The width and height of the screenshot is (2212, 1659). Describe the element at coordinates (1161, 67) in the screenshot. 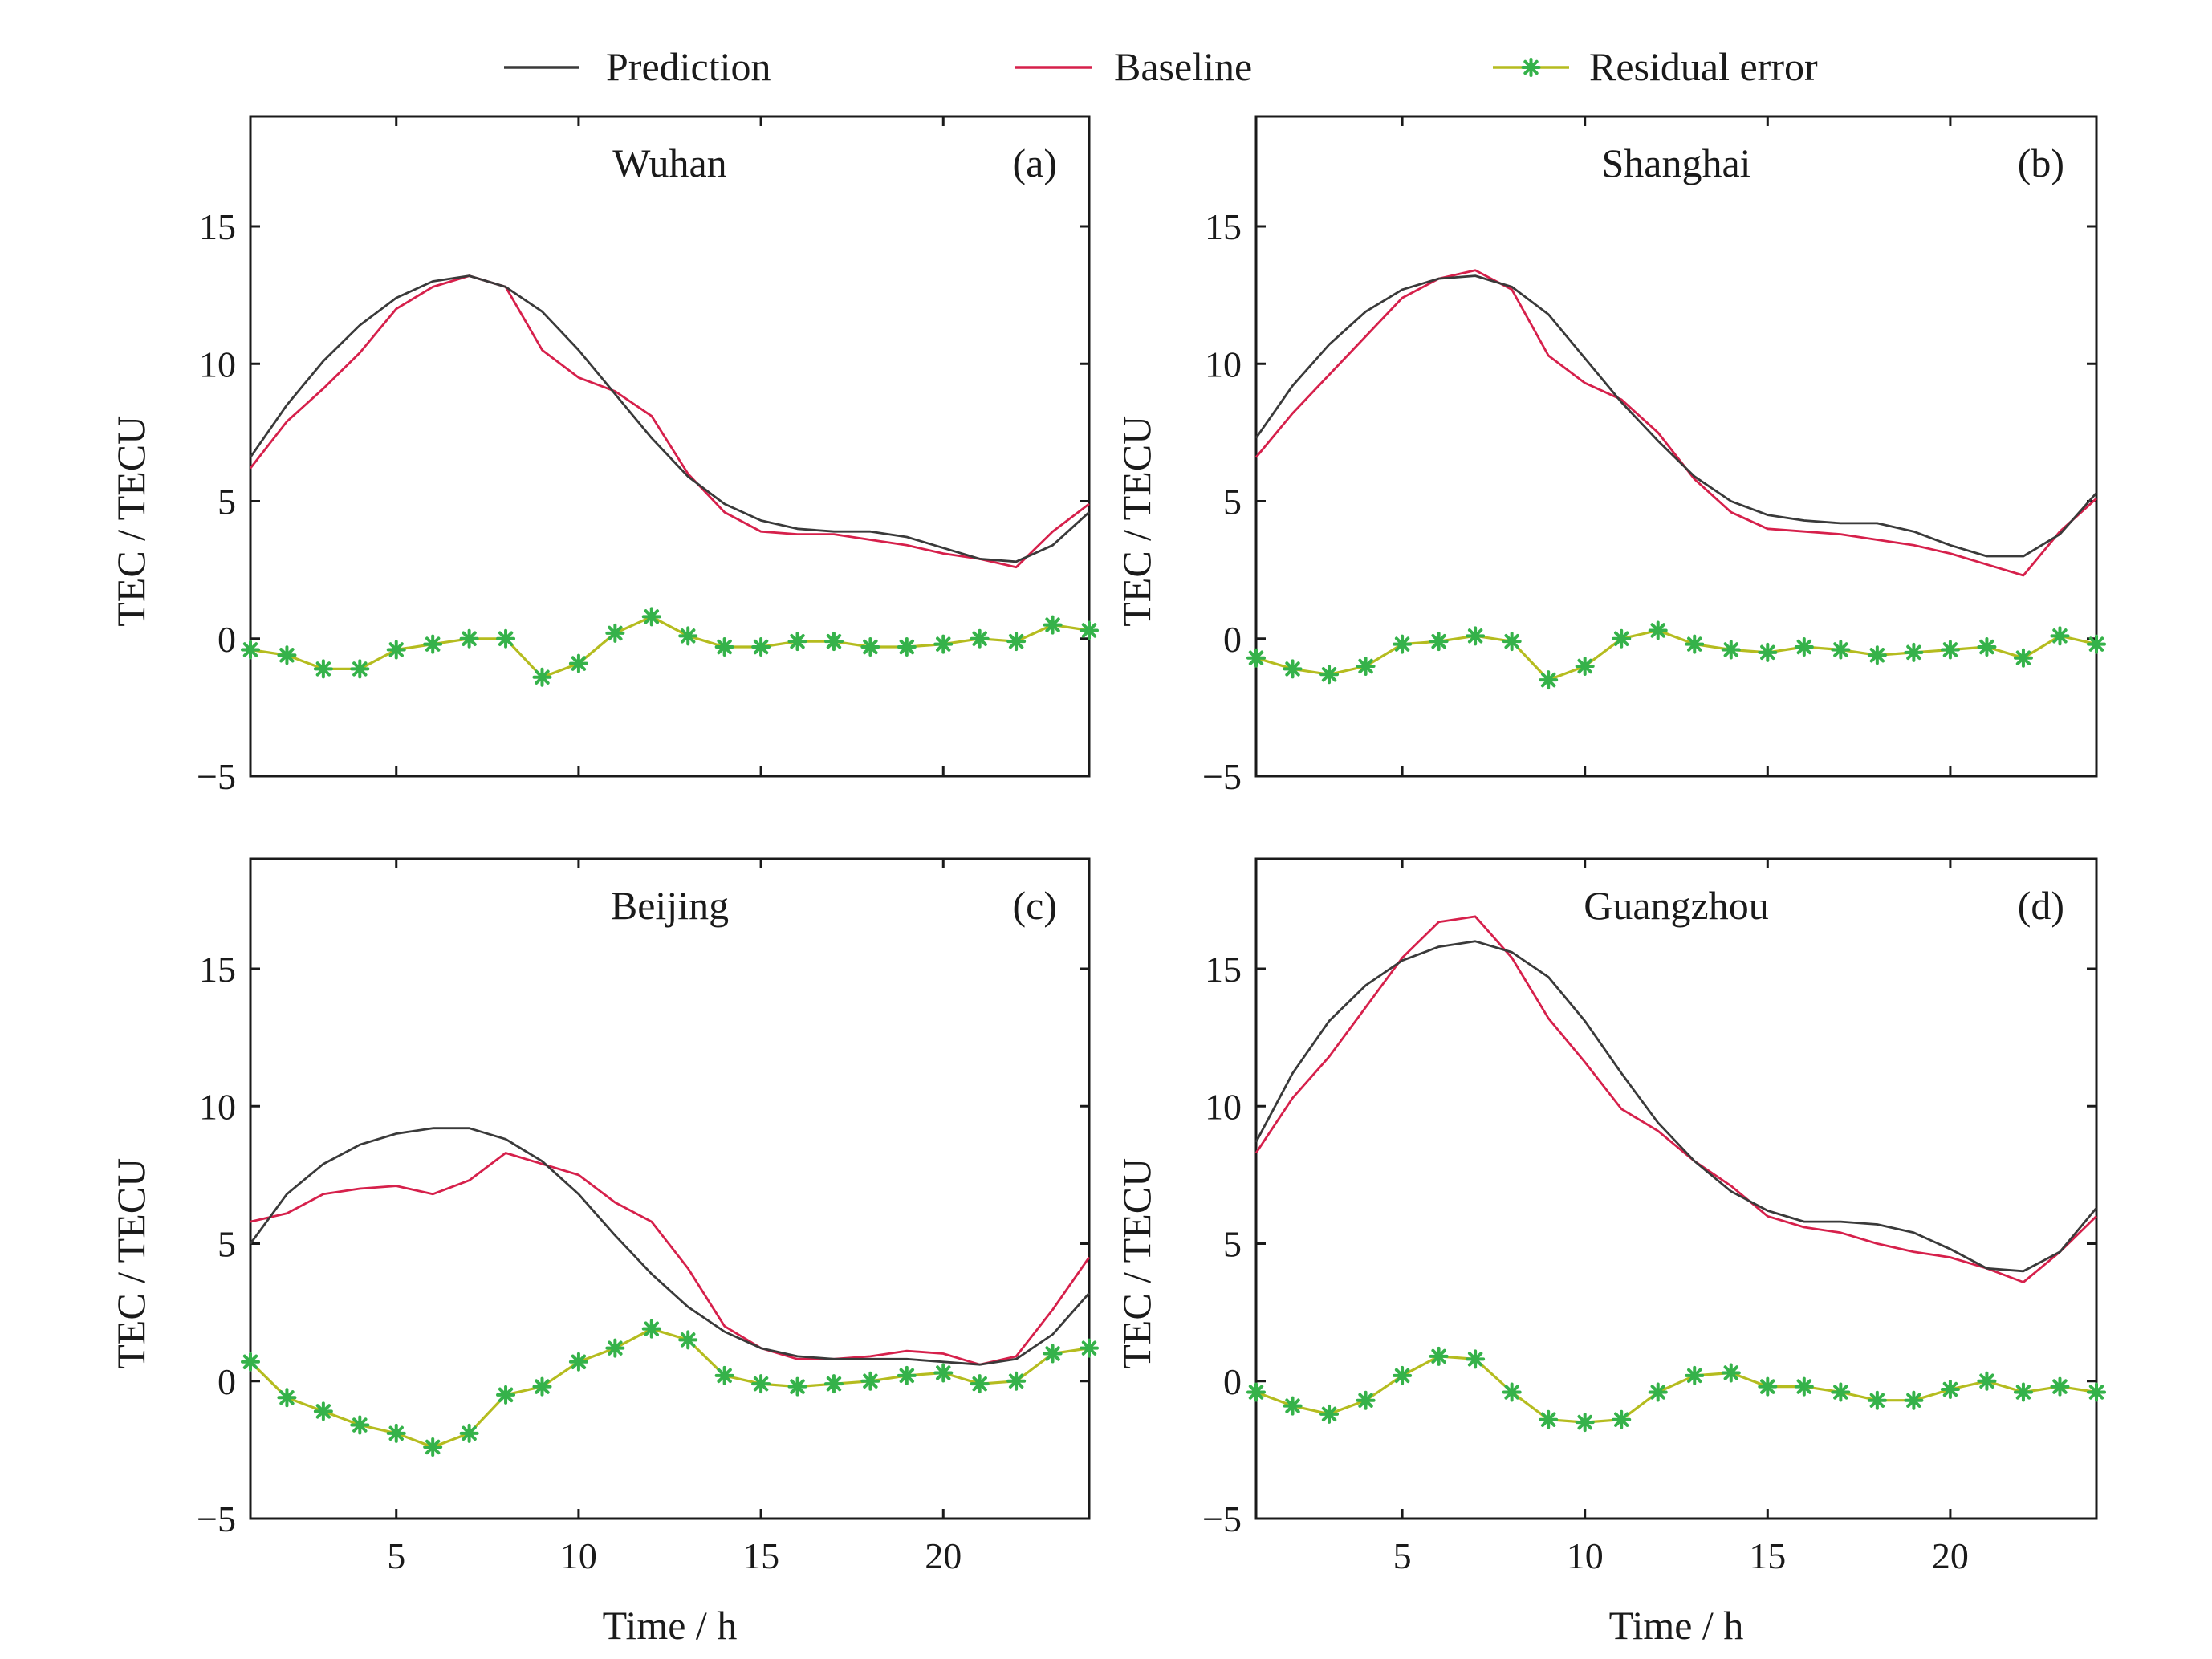

I see `legend: Prediction Baseline Residual error` at that location.